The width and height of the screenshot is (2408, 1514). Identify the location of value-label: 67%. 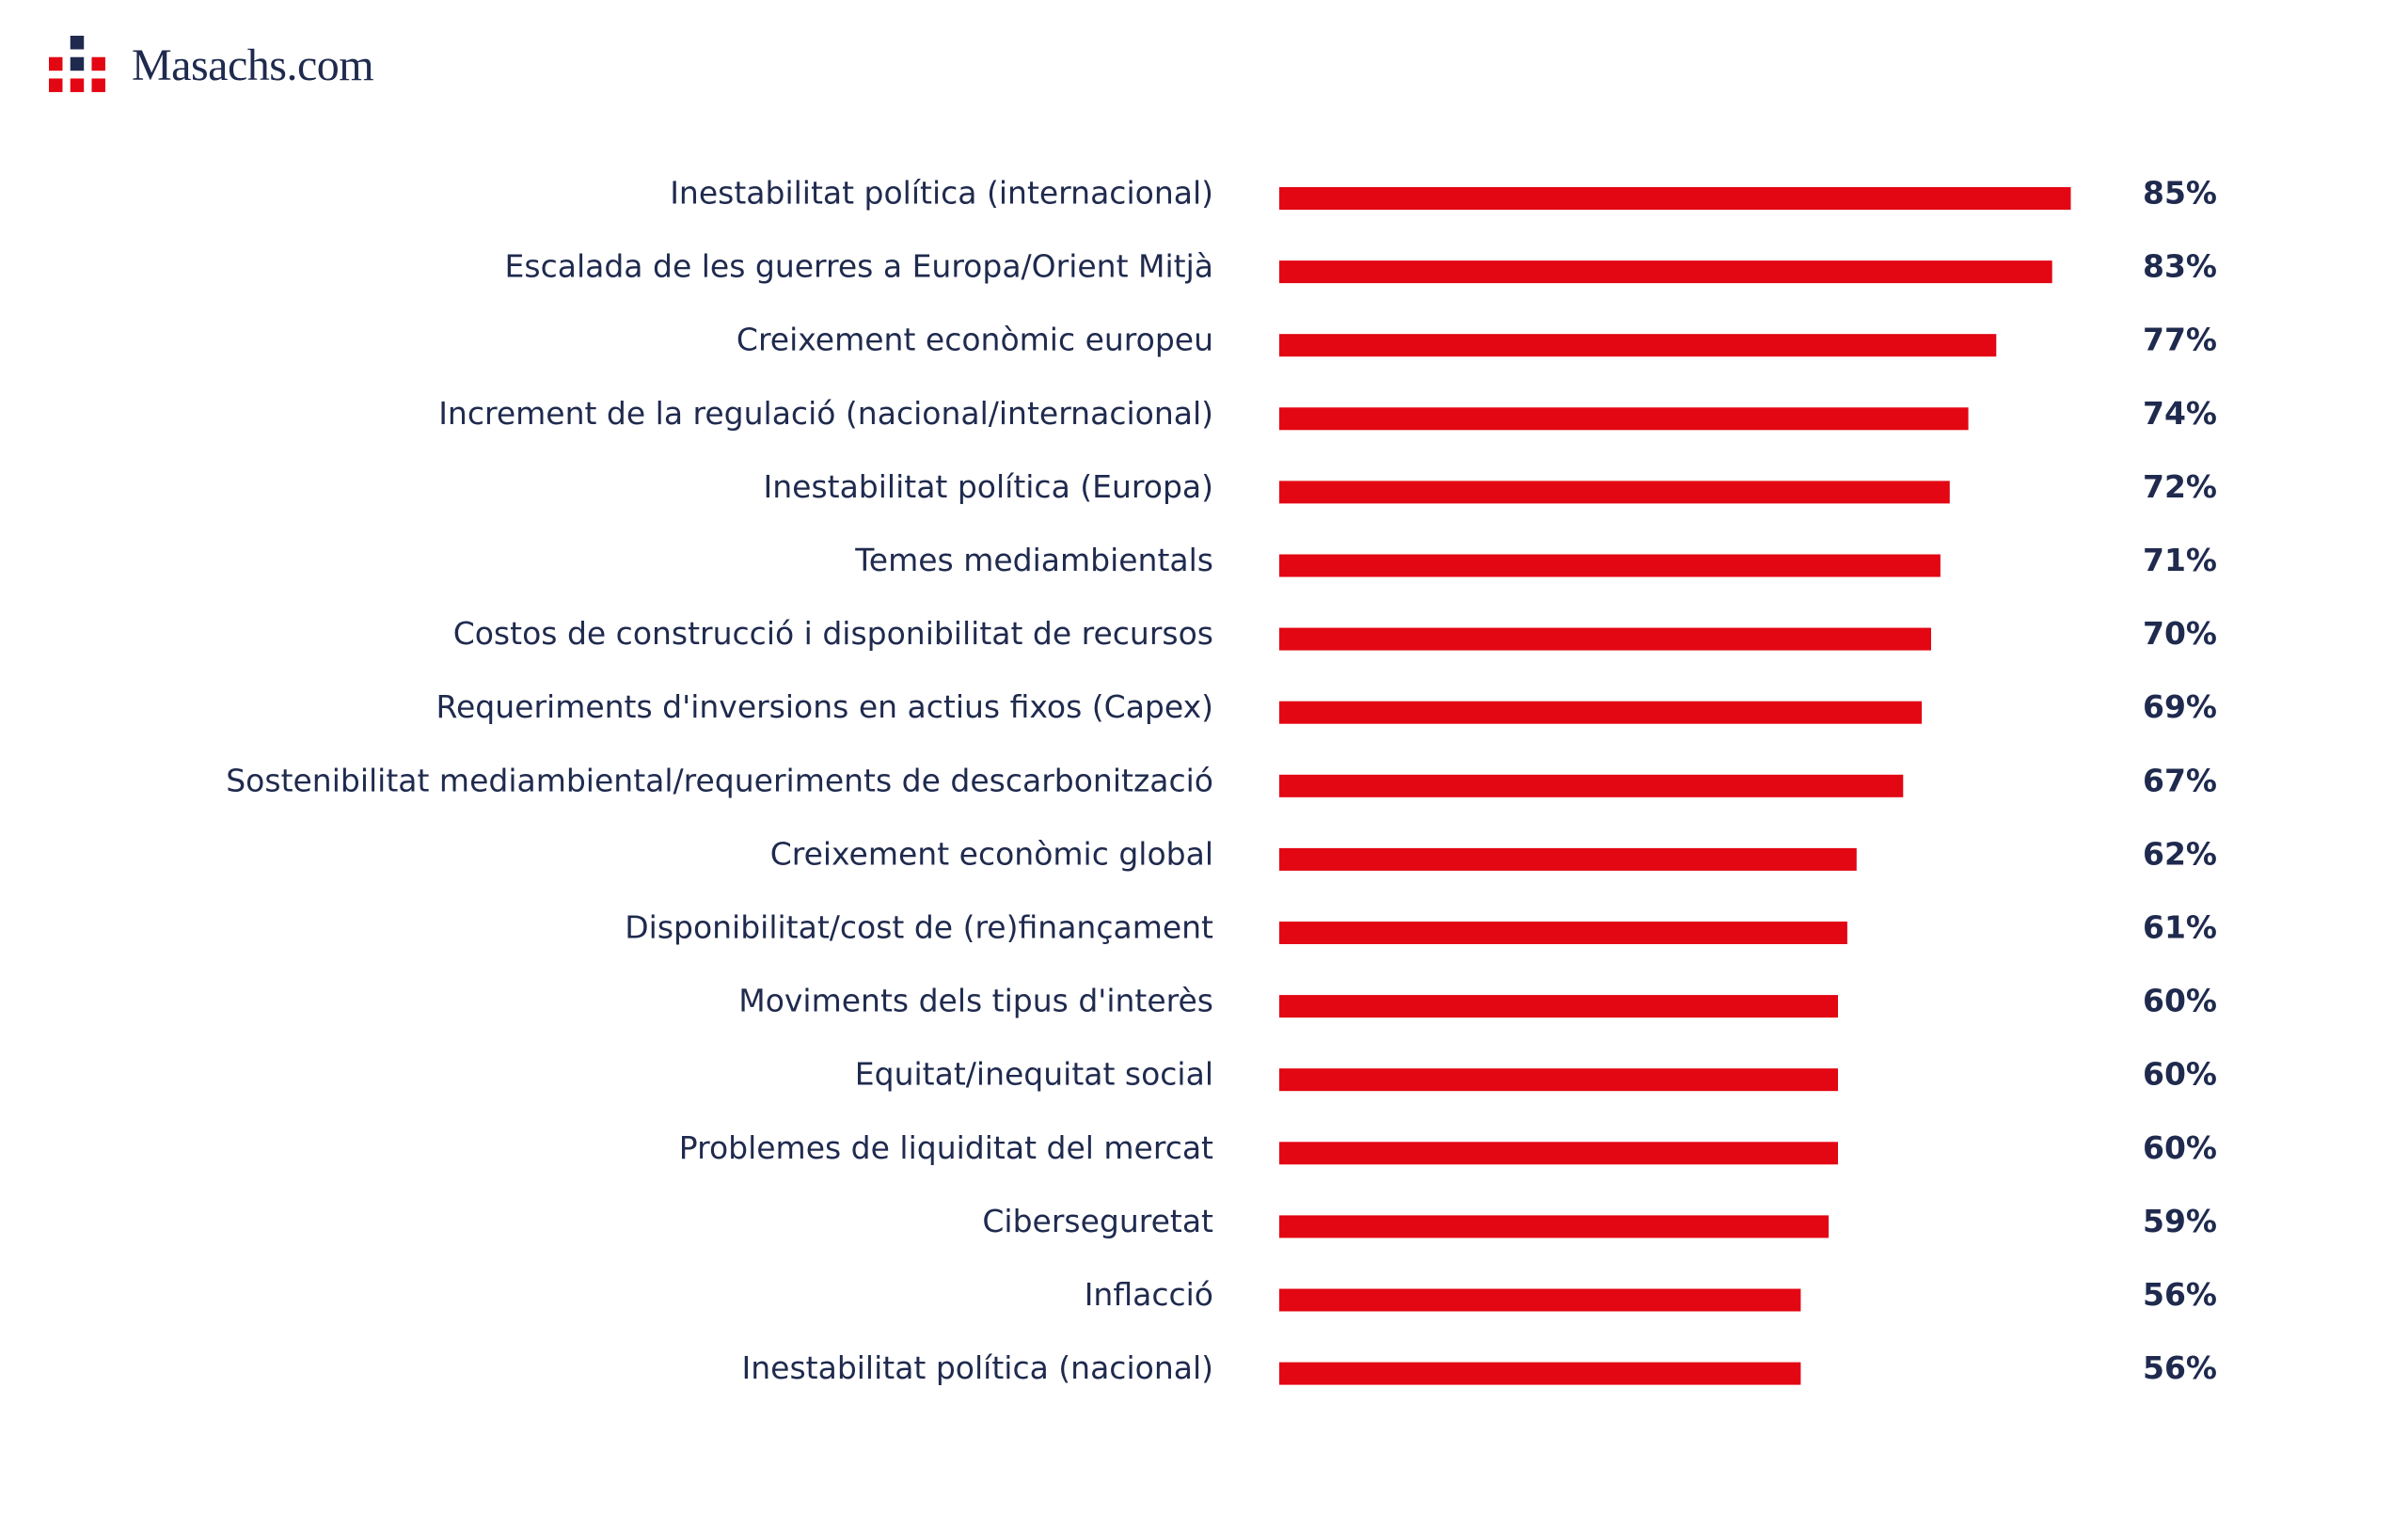
(2180, 780).